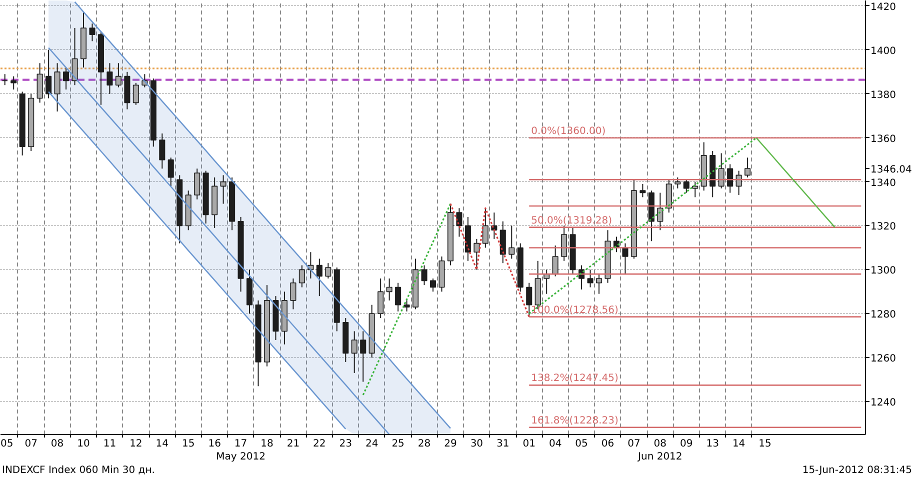 The height and width of the screenshot is (477, 914). What do you see at coordinates (883, 271) in the screenshot?
I see `y-tick-label: 1300` at bounding box center [883, 271].